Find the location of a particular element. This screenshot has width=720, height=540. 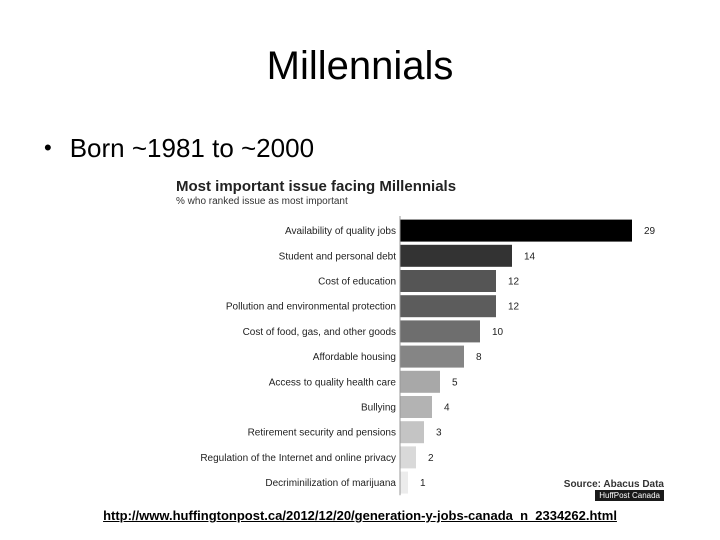

value-label: 14 is located at coordinates (530, 256).